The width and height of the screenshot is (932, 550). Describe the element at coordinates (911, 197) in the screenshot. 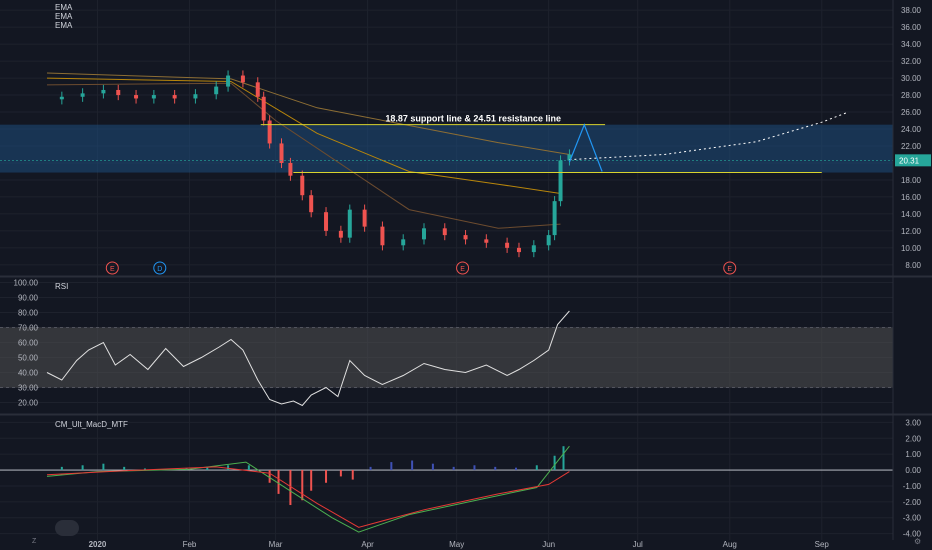

I see `price-tick-label: 16.00` at that location.